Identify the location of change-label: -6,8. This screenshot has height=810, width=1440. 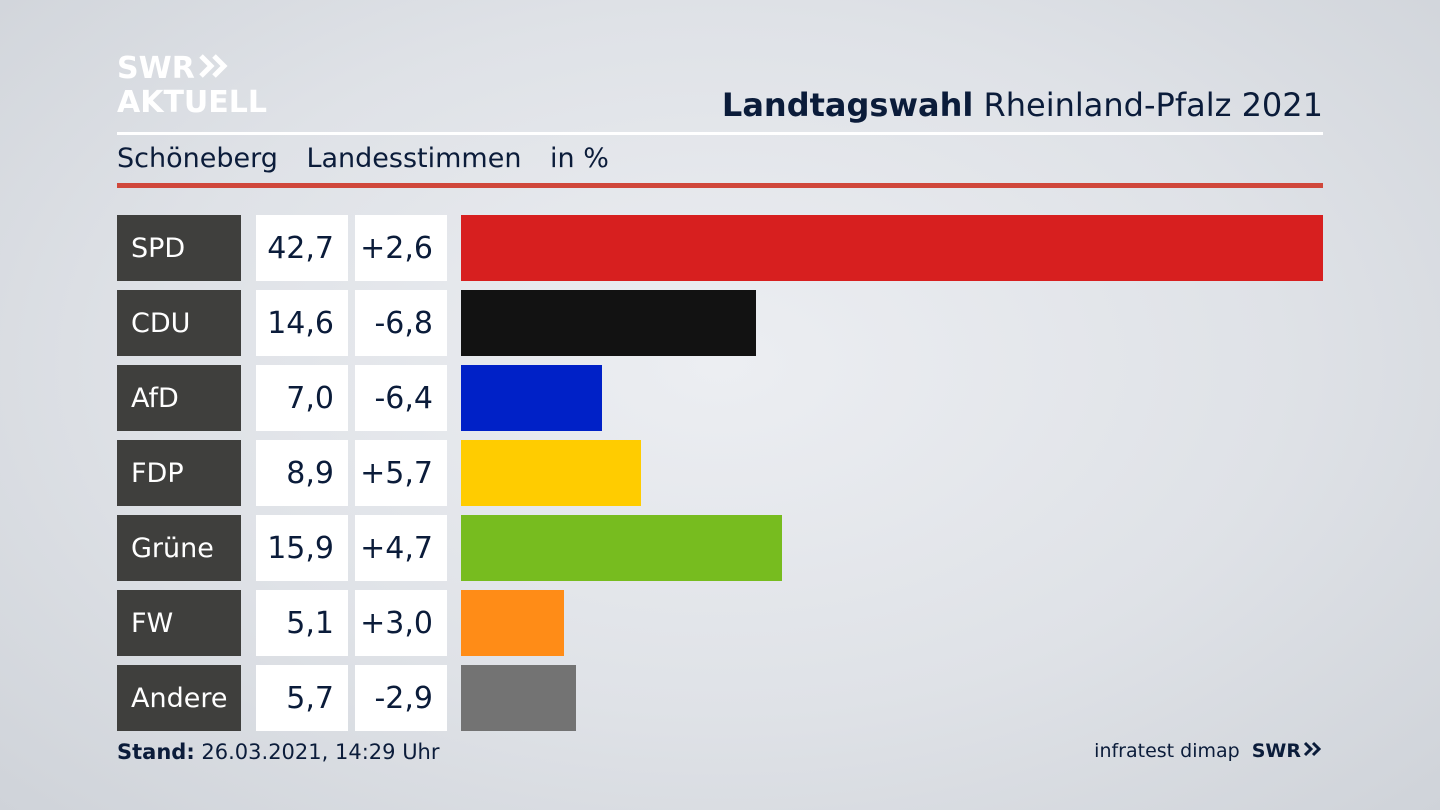
(401, 323).